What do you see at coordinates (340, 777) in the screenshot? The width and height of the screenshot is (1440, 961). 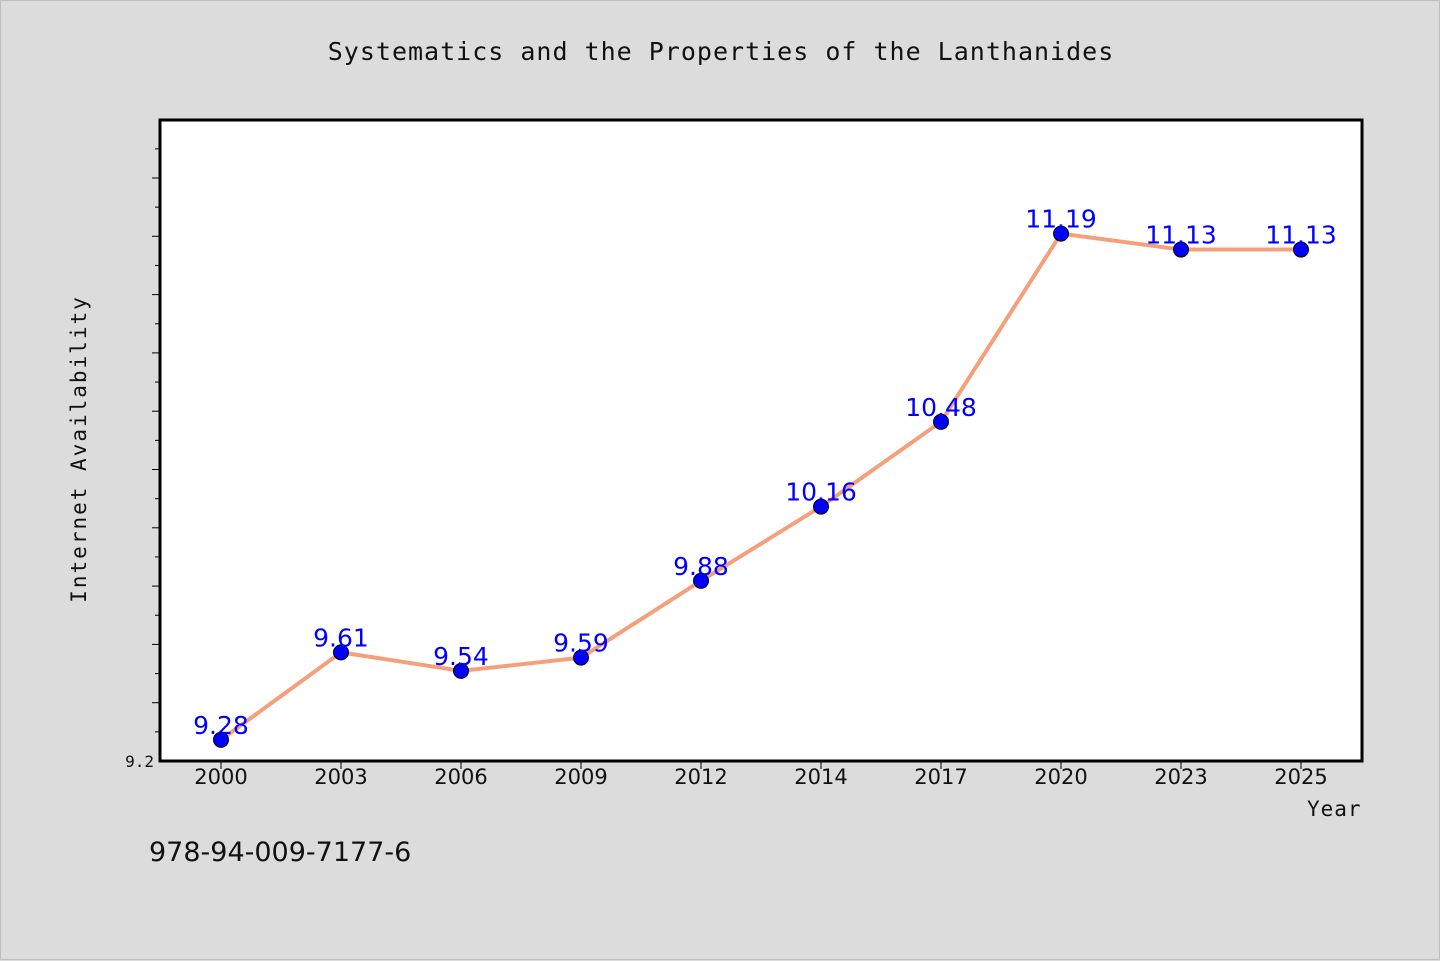 I see `x-tick-label: 2003` at bounding box center [340, 777].